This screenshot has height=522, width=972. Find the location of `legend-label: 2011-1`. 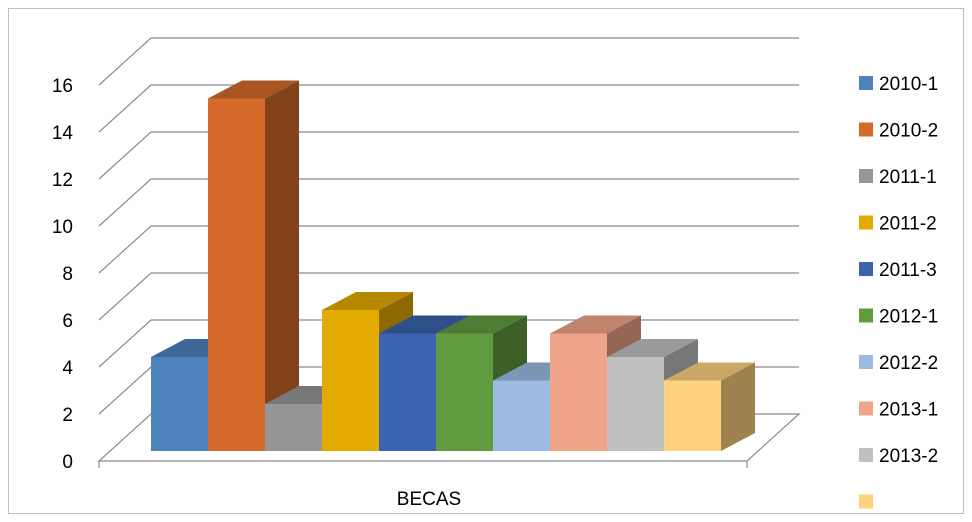

legend-label: 2011-1 is located at coordinates (908, 177).